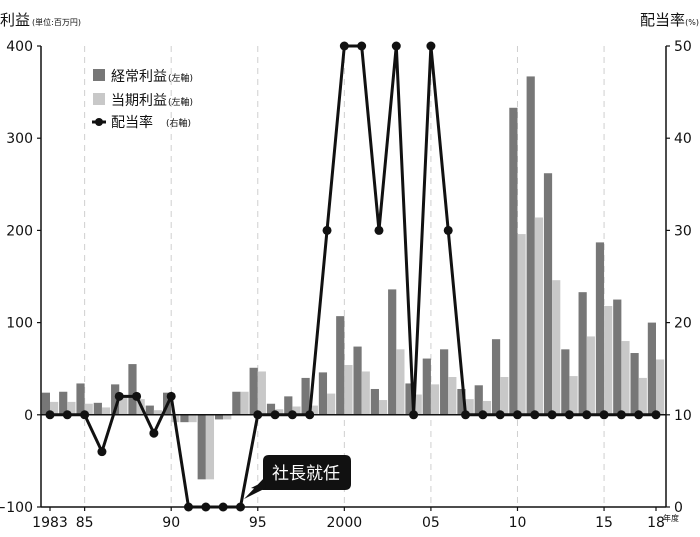  Describe the element at coordinates (99, 99) in the screenshot. I see `legend-swatch-net-profit` at that location.